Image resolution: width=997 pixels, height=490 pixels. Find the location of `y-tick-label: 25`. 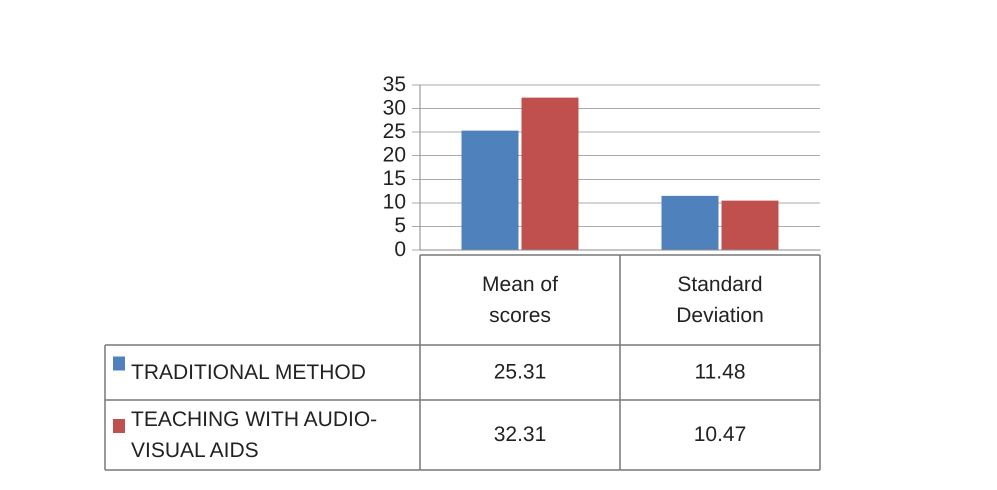

y-tick-label: 25 is located at coordinates (394, 131).